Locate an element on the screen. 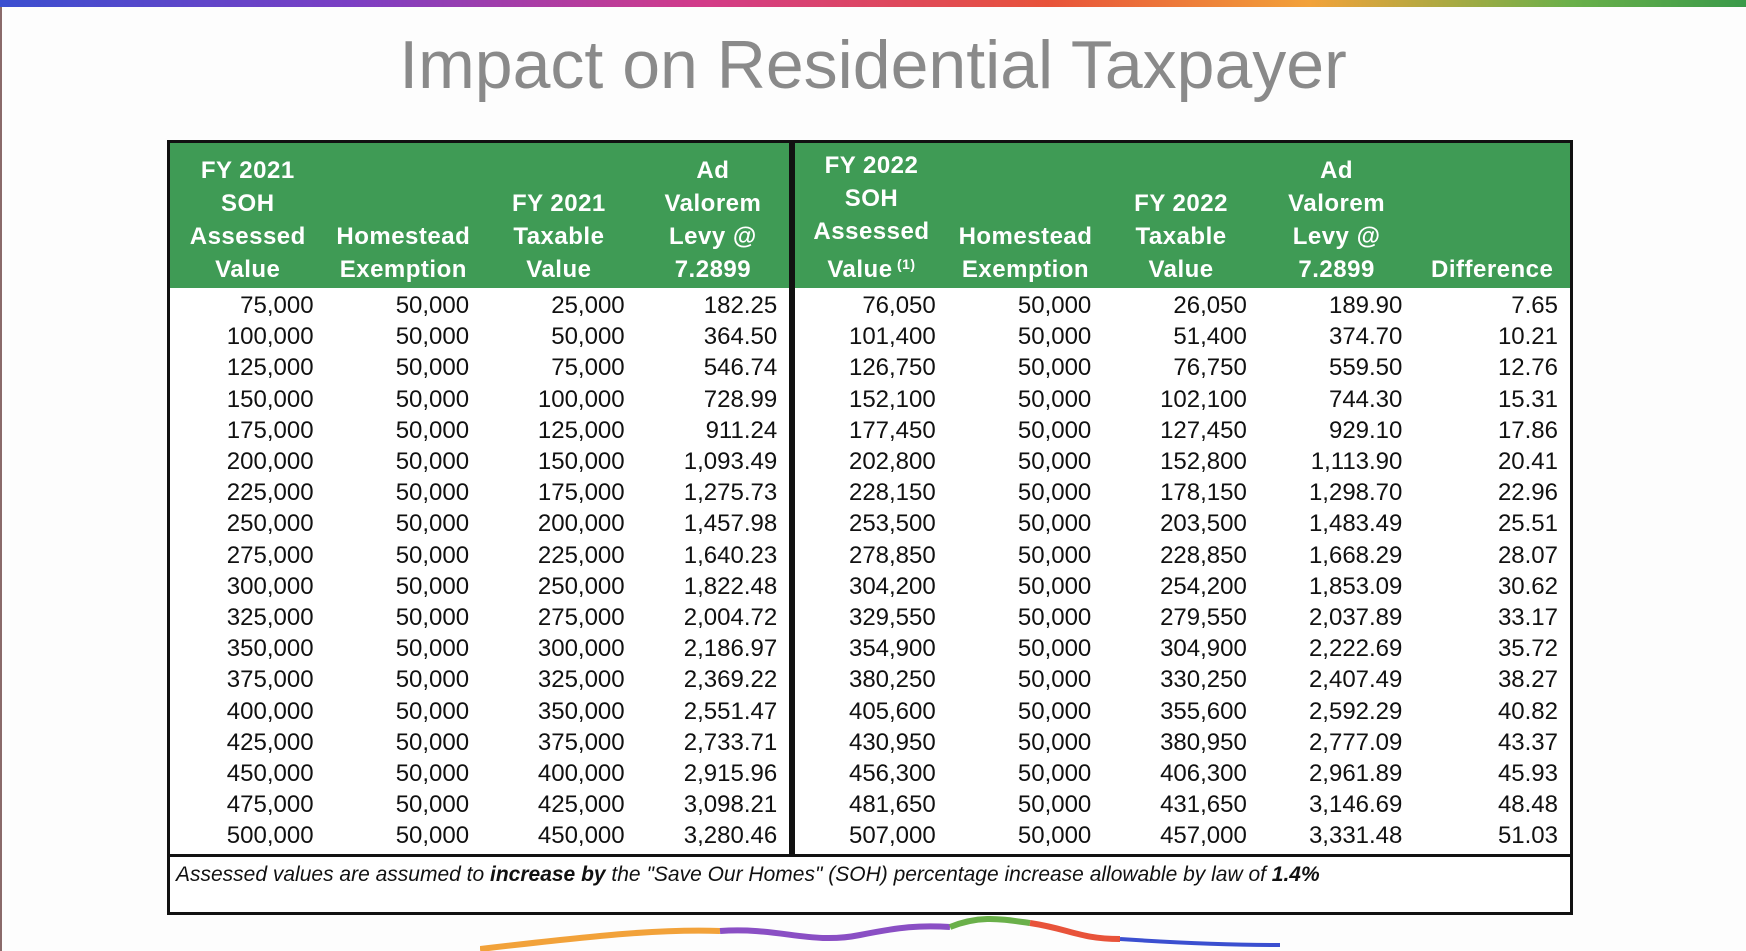 This screenshot has height=951, width=1746. table-cell: 127,450 is located at coordinates (1203, 430).